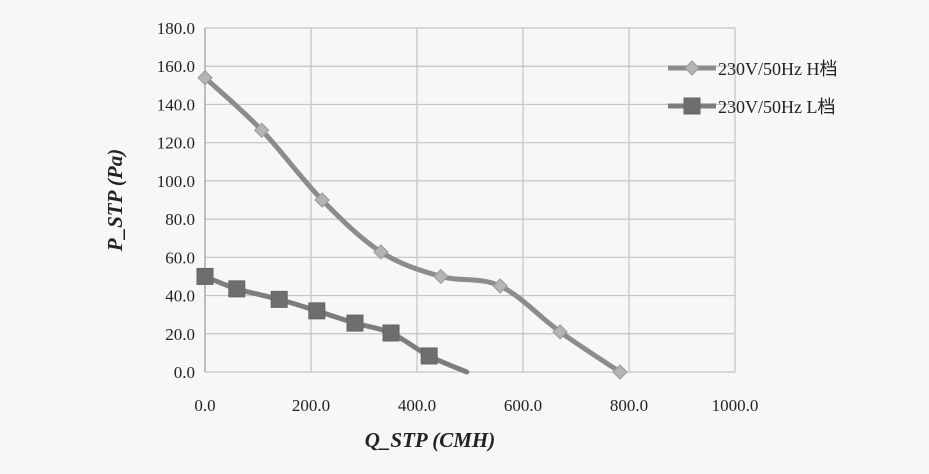 This screenshot has width=929, height=474. Describe the element at coordinates (778, 69) in the screenshot. I see `legend-label: 230V/50Hz H档` at that location.